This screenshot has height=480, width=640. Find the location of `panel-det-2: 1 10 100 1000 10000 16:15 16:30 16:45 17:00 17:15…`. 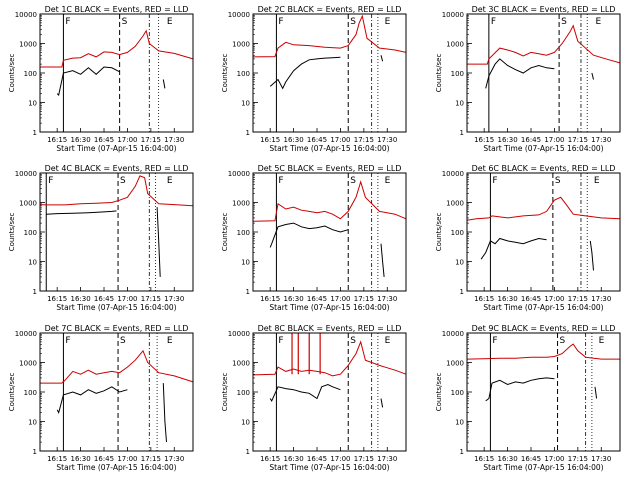

panel-det-2: 1 10 100 1000 10000 16:15 16:30 16:45 17:00 17:15… is located at coordinates (314, 79).